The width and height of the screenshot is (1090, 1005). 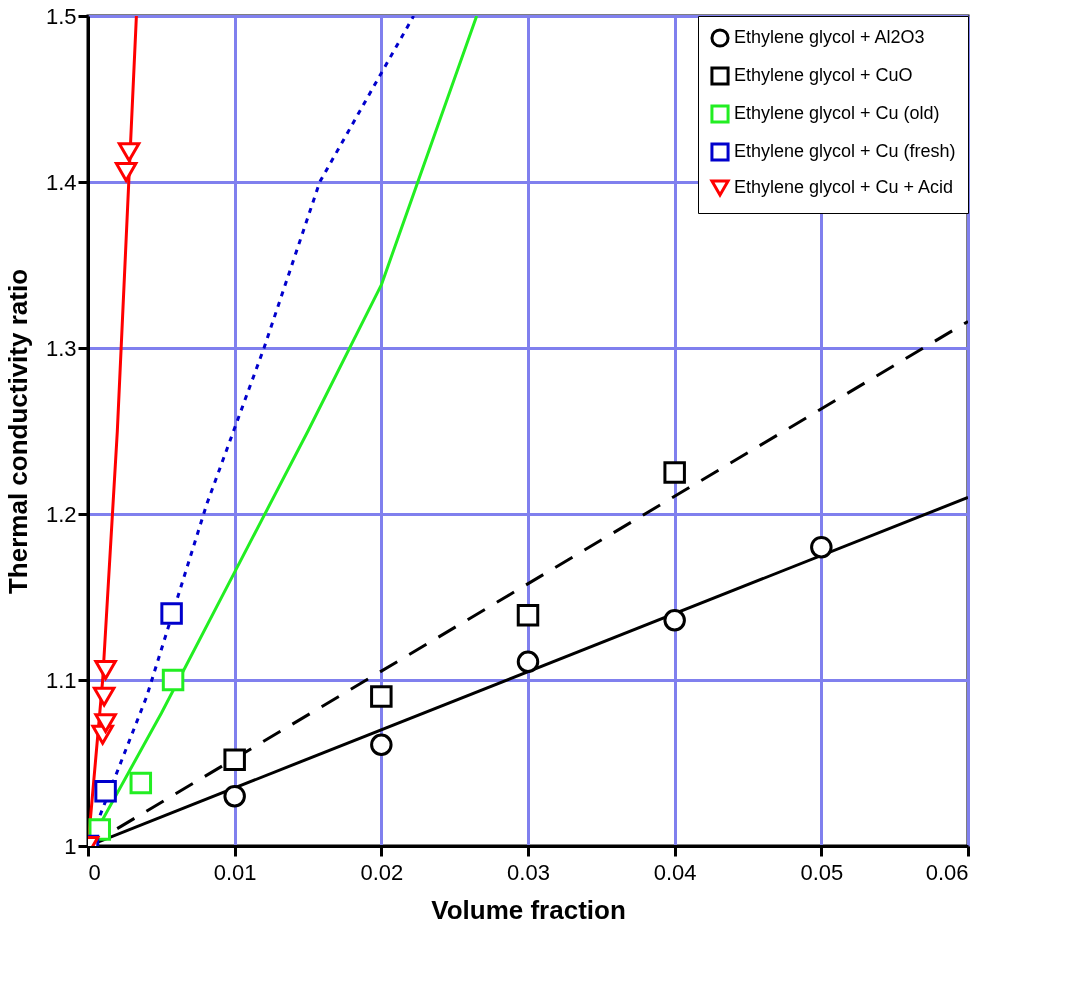 I want to click on x-tick-label: 0.03, so click(x=528, y=872).